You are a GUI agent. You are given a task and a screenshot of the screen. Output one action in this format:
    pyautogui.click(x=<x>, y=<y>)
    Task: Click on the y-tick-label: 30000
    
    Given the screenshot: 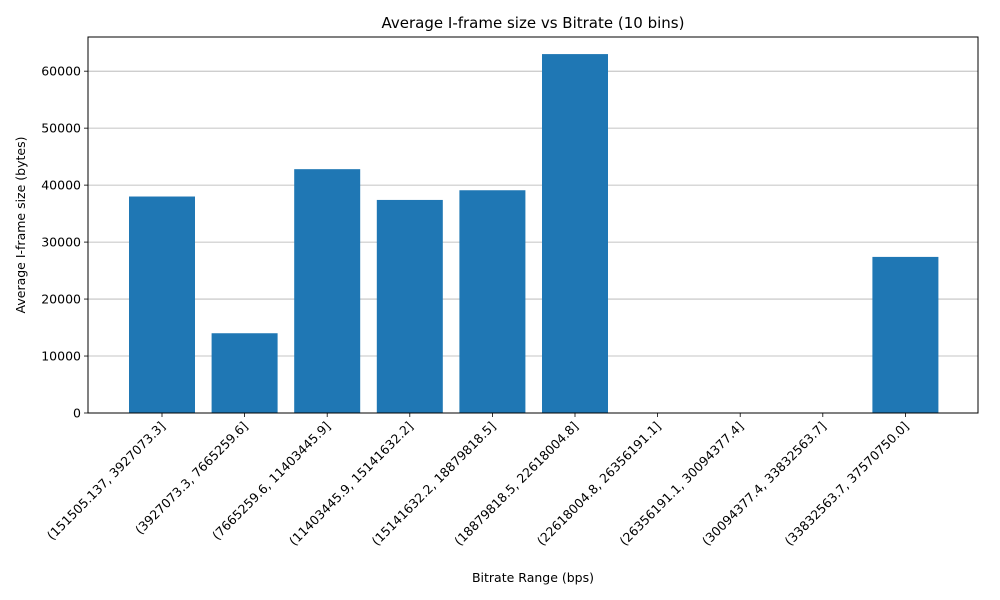 What is the action you would take?
    pyautogui.click(x=61, y=242)
    